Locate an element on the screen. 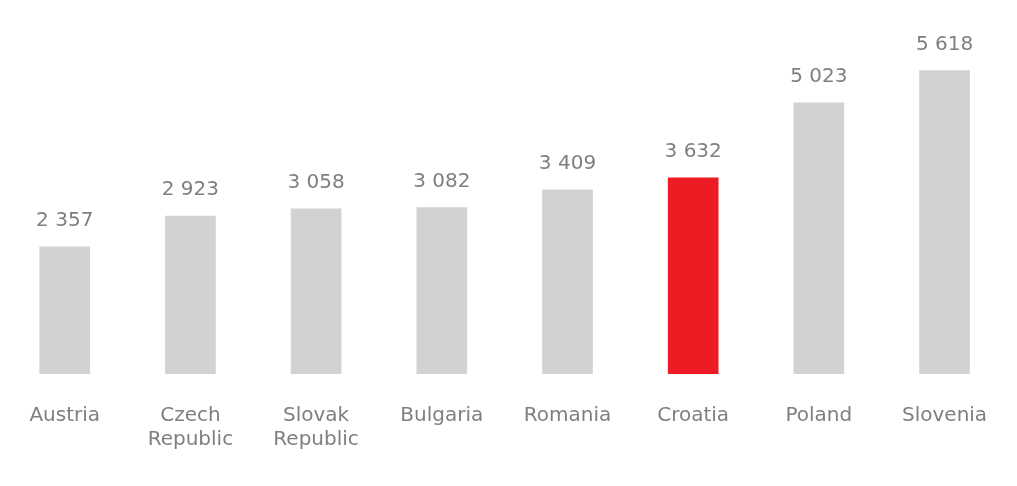 The width and height of the screenshot is (1017, 486). x-tick-label: Poland is located at coordinates (819, 414).